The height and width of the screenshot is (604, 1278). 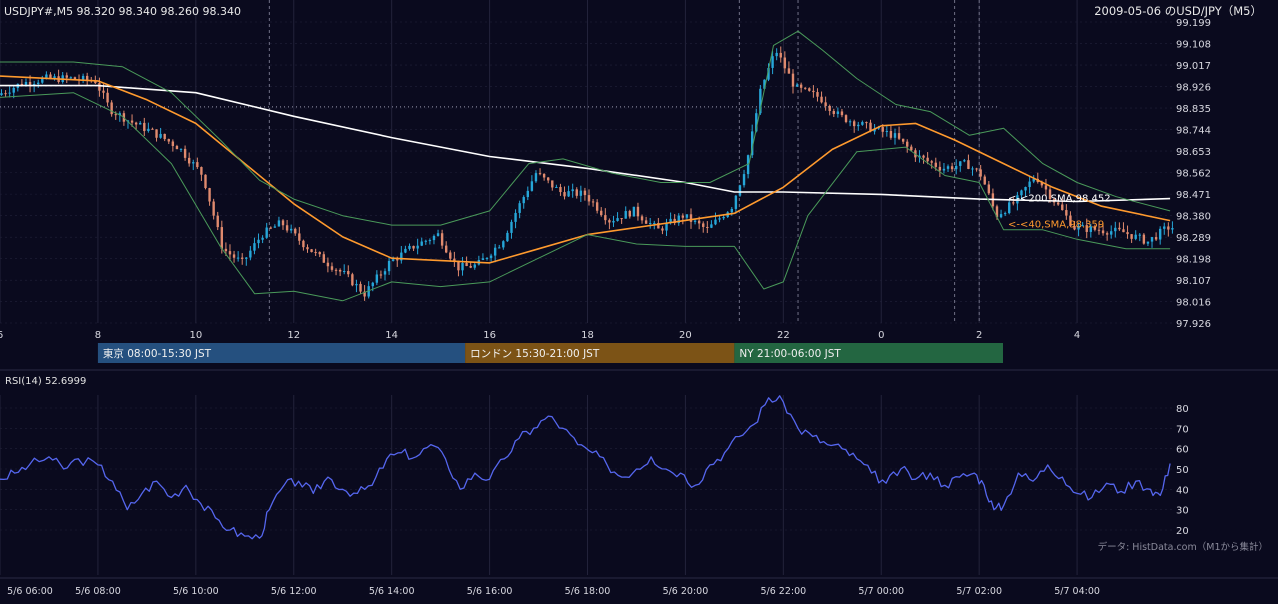 What do you see at coordinates (45, 381) in the screenshot?
I see `rsi-title: RSI(14) 52.6999` at bounding box center [45, 381].